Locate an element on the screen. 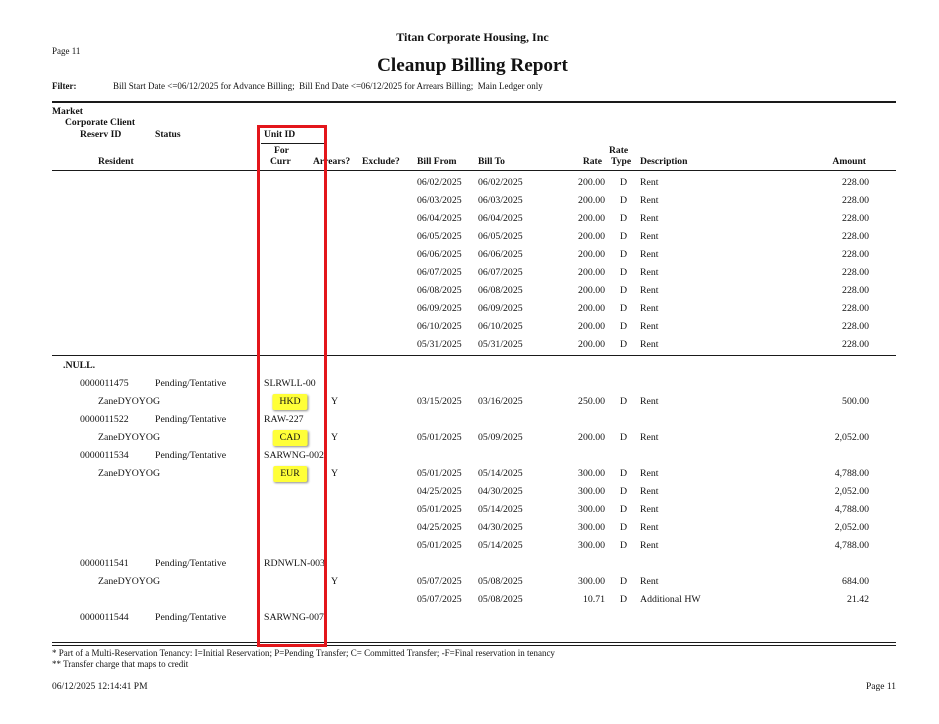 This screenshot has height=724, width=939. reserv-id-value: 0000011475 is located at coordinates (104, 383).